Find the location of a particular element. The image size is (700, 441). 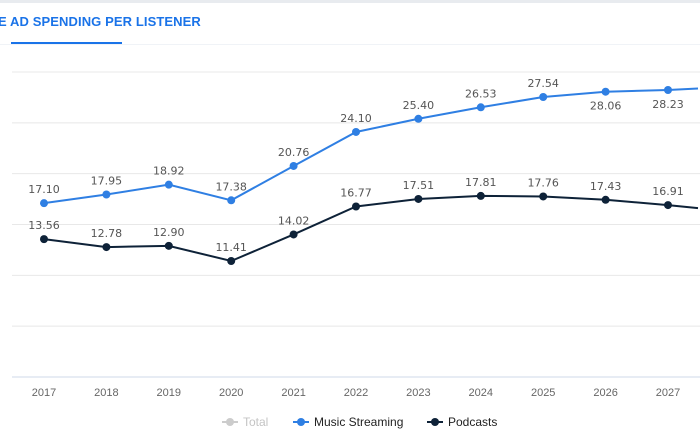

active-tab-indicator is located at coordinates (66, 43).